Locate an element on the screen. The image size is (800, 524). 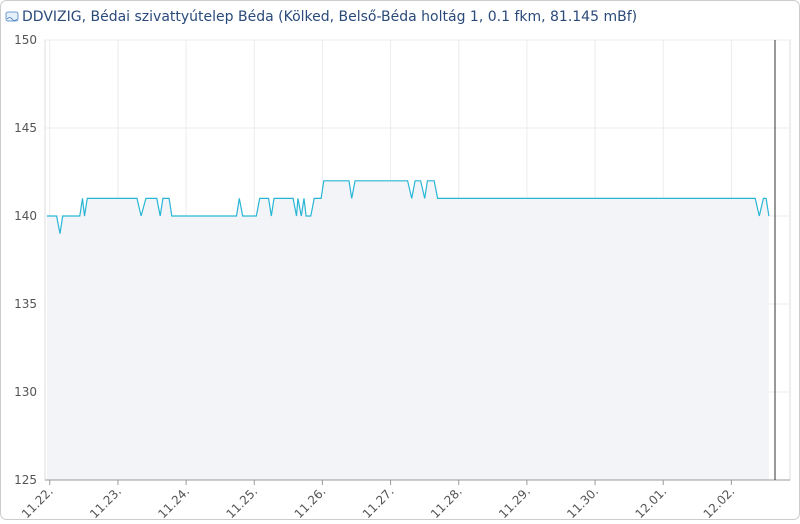
y-tick-label: 145 is located at coordinates (25, 128).